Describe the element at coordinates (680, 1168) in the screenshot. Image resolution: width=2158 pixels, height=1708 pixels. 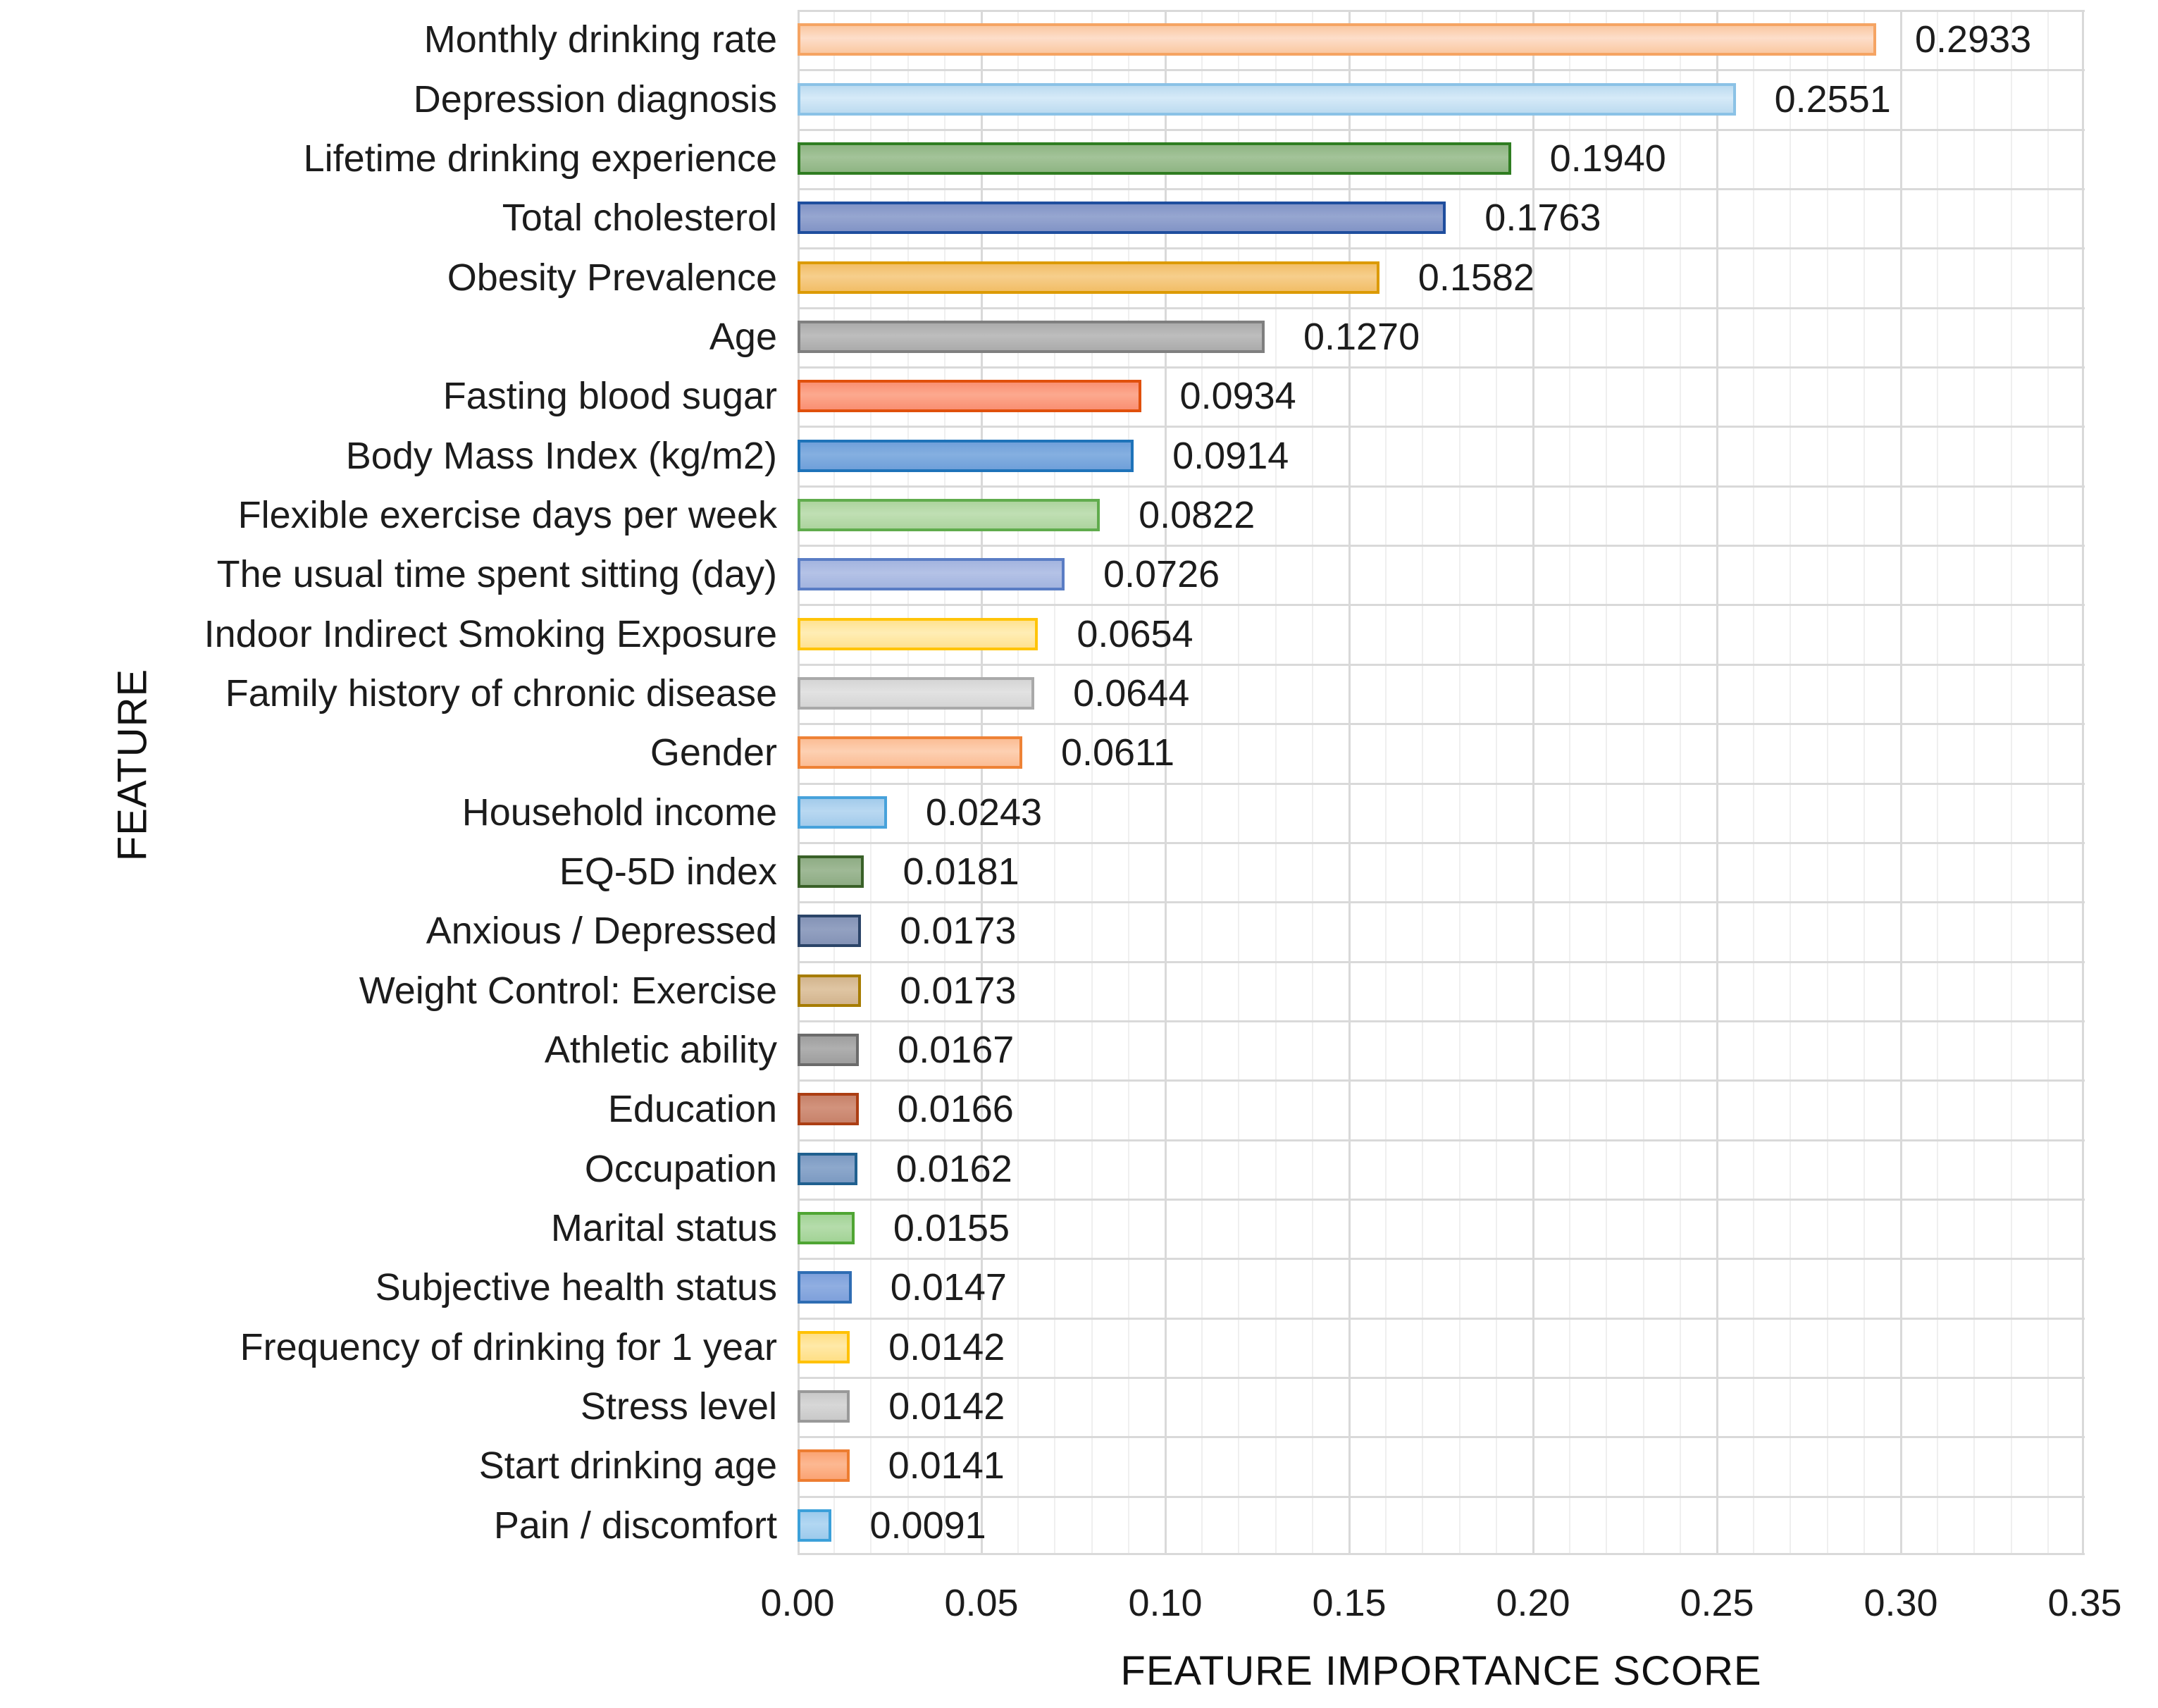
I see `category-label: Occupation` at that location.